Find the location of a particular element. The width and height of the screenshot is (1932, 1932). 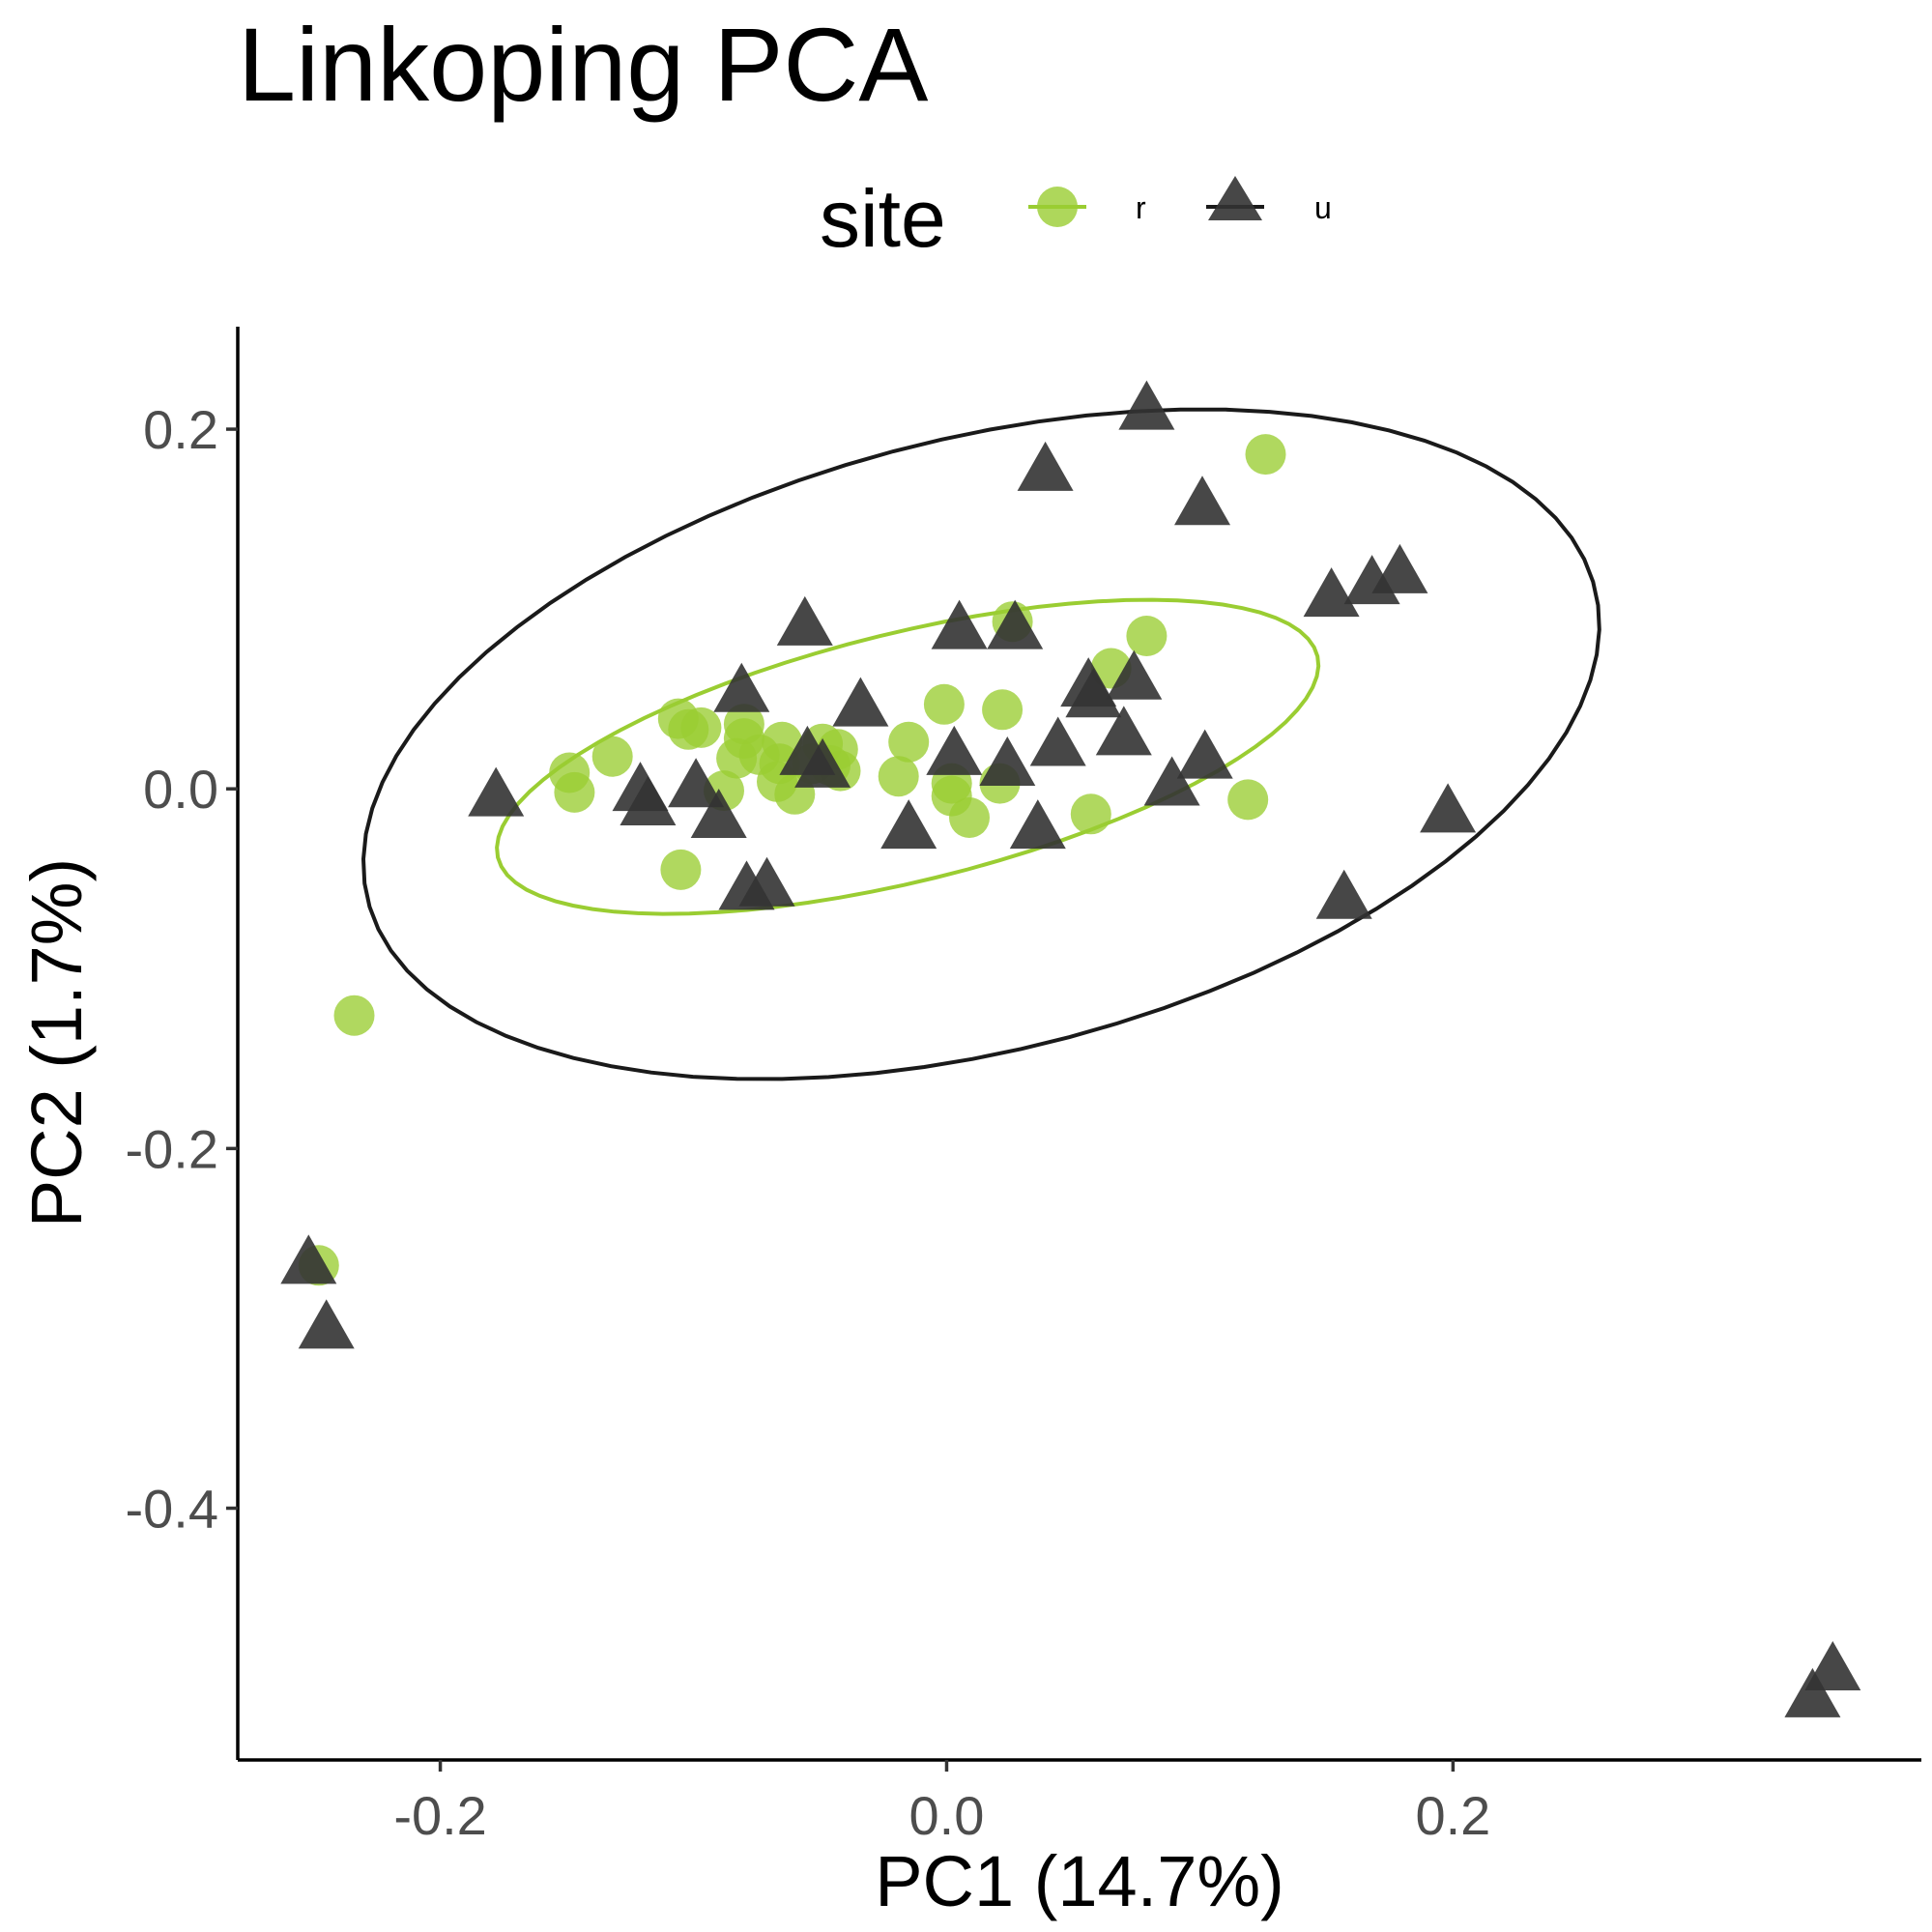

legend-triangle-marker is located at coordinates (1235, 198).